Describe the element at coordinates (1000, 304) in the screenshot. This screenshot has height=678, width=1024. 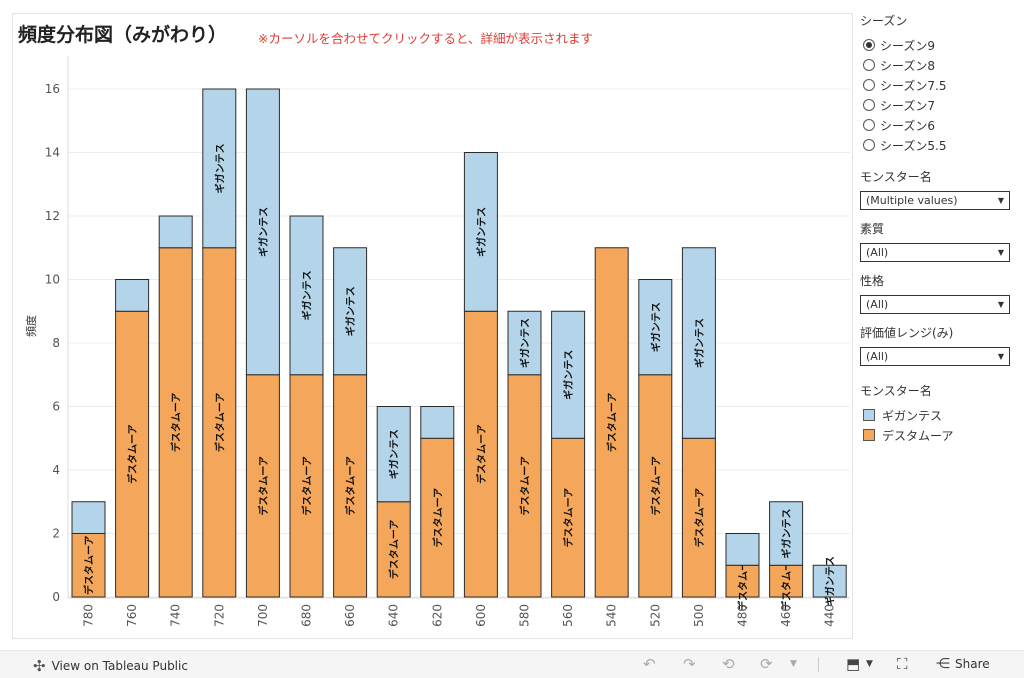
I see `chevron-down-icon: ▼` at that location.